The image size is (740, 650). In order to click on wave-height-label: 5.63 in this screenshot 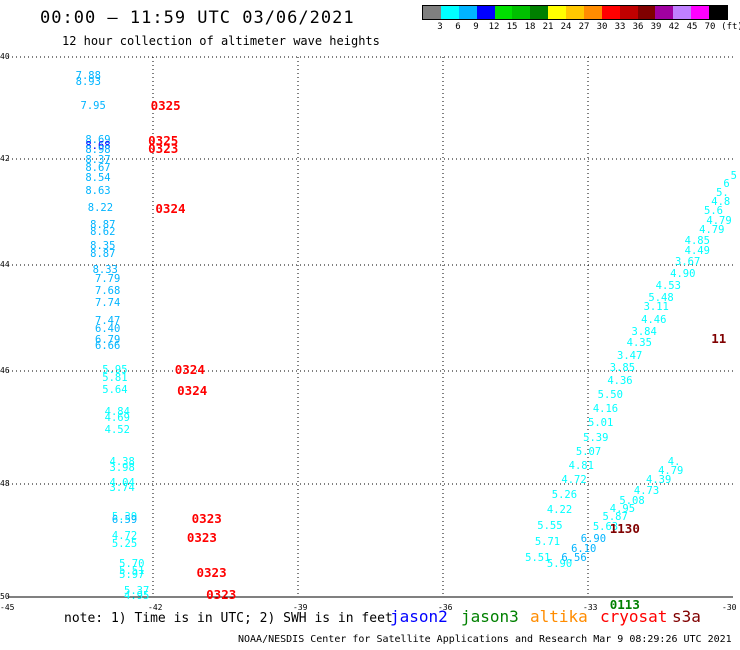, I will do `click(605, 526)`.